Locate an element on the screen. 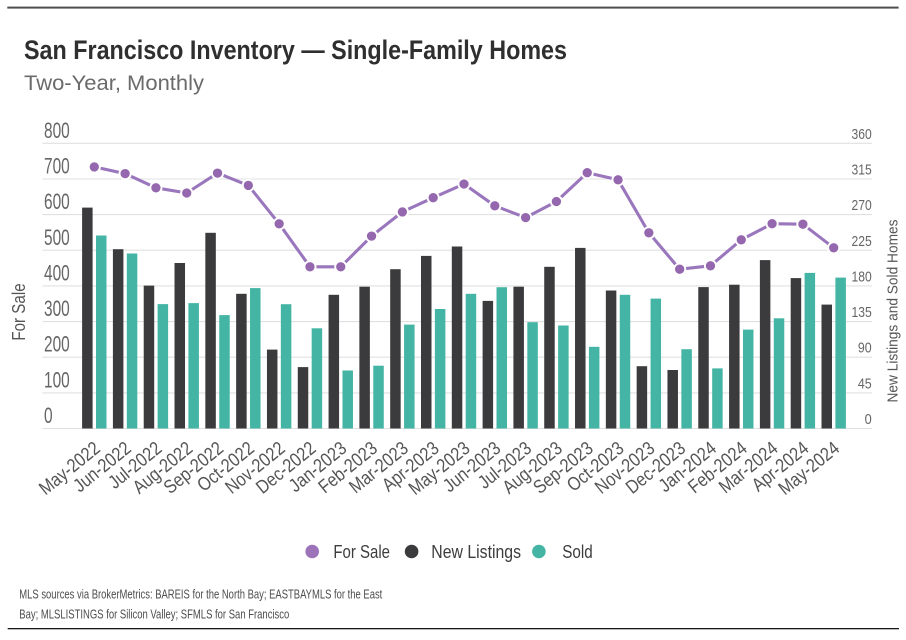  svg-text: 800 is located at coordinates (57, 130).